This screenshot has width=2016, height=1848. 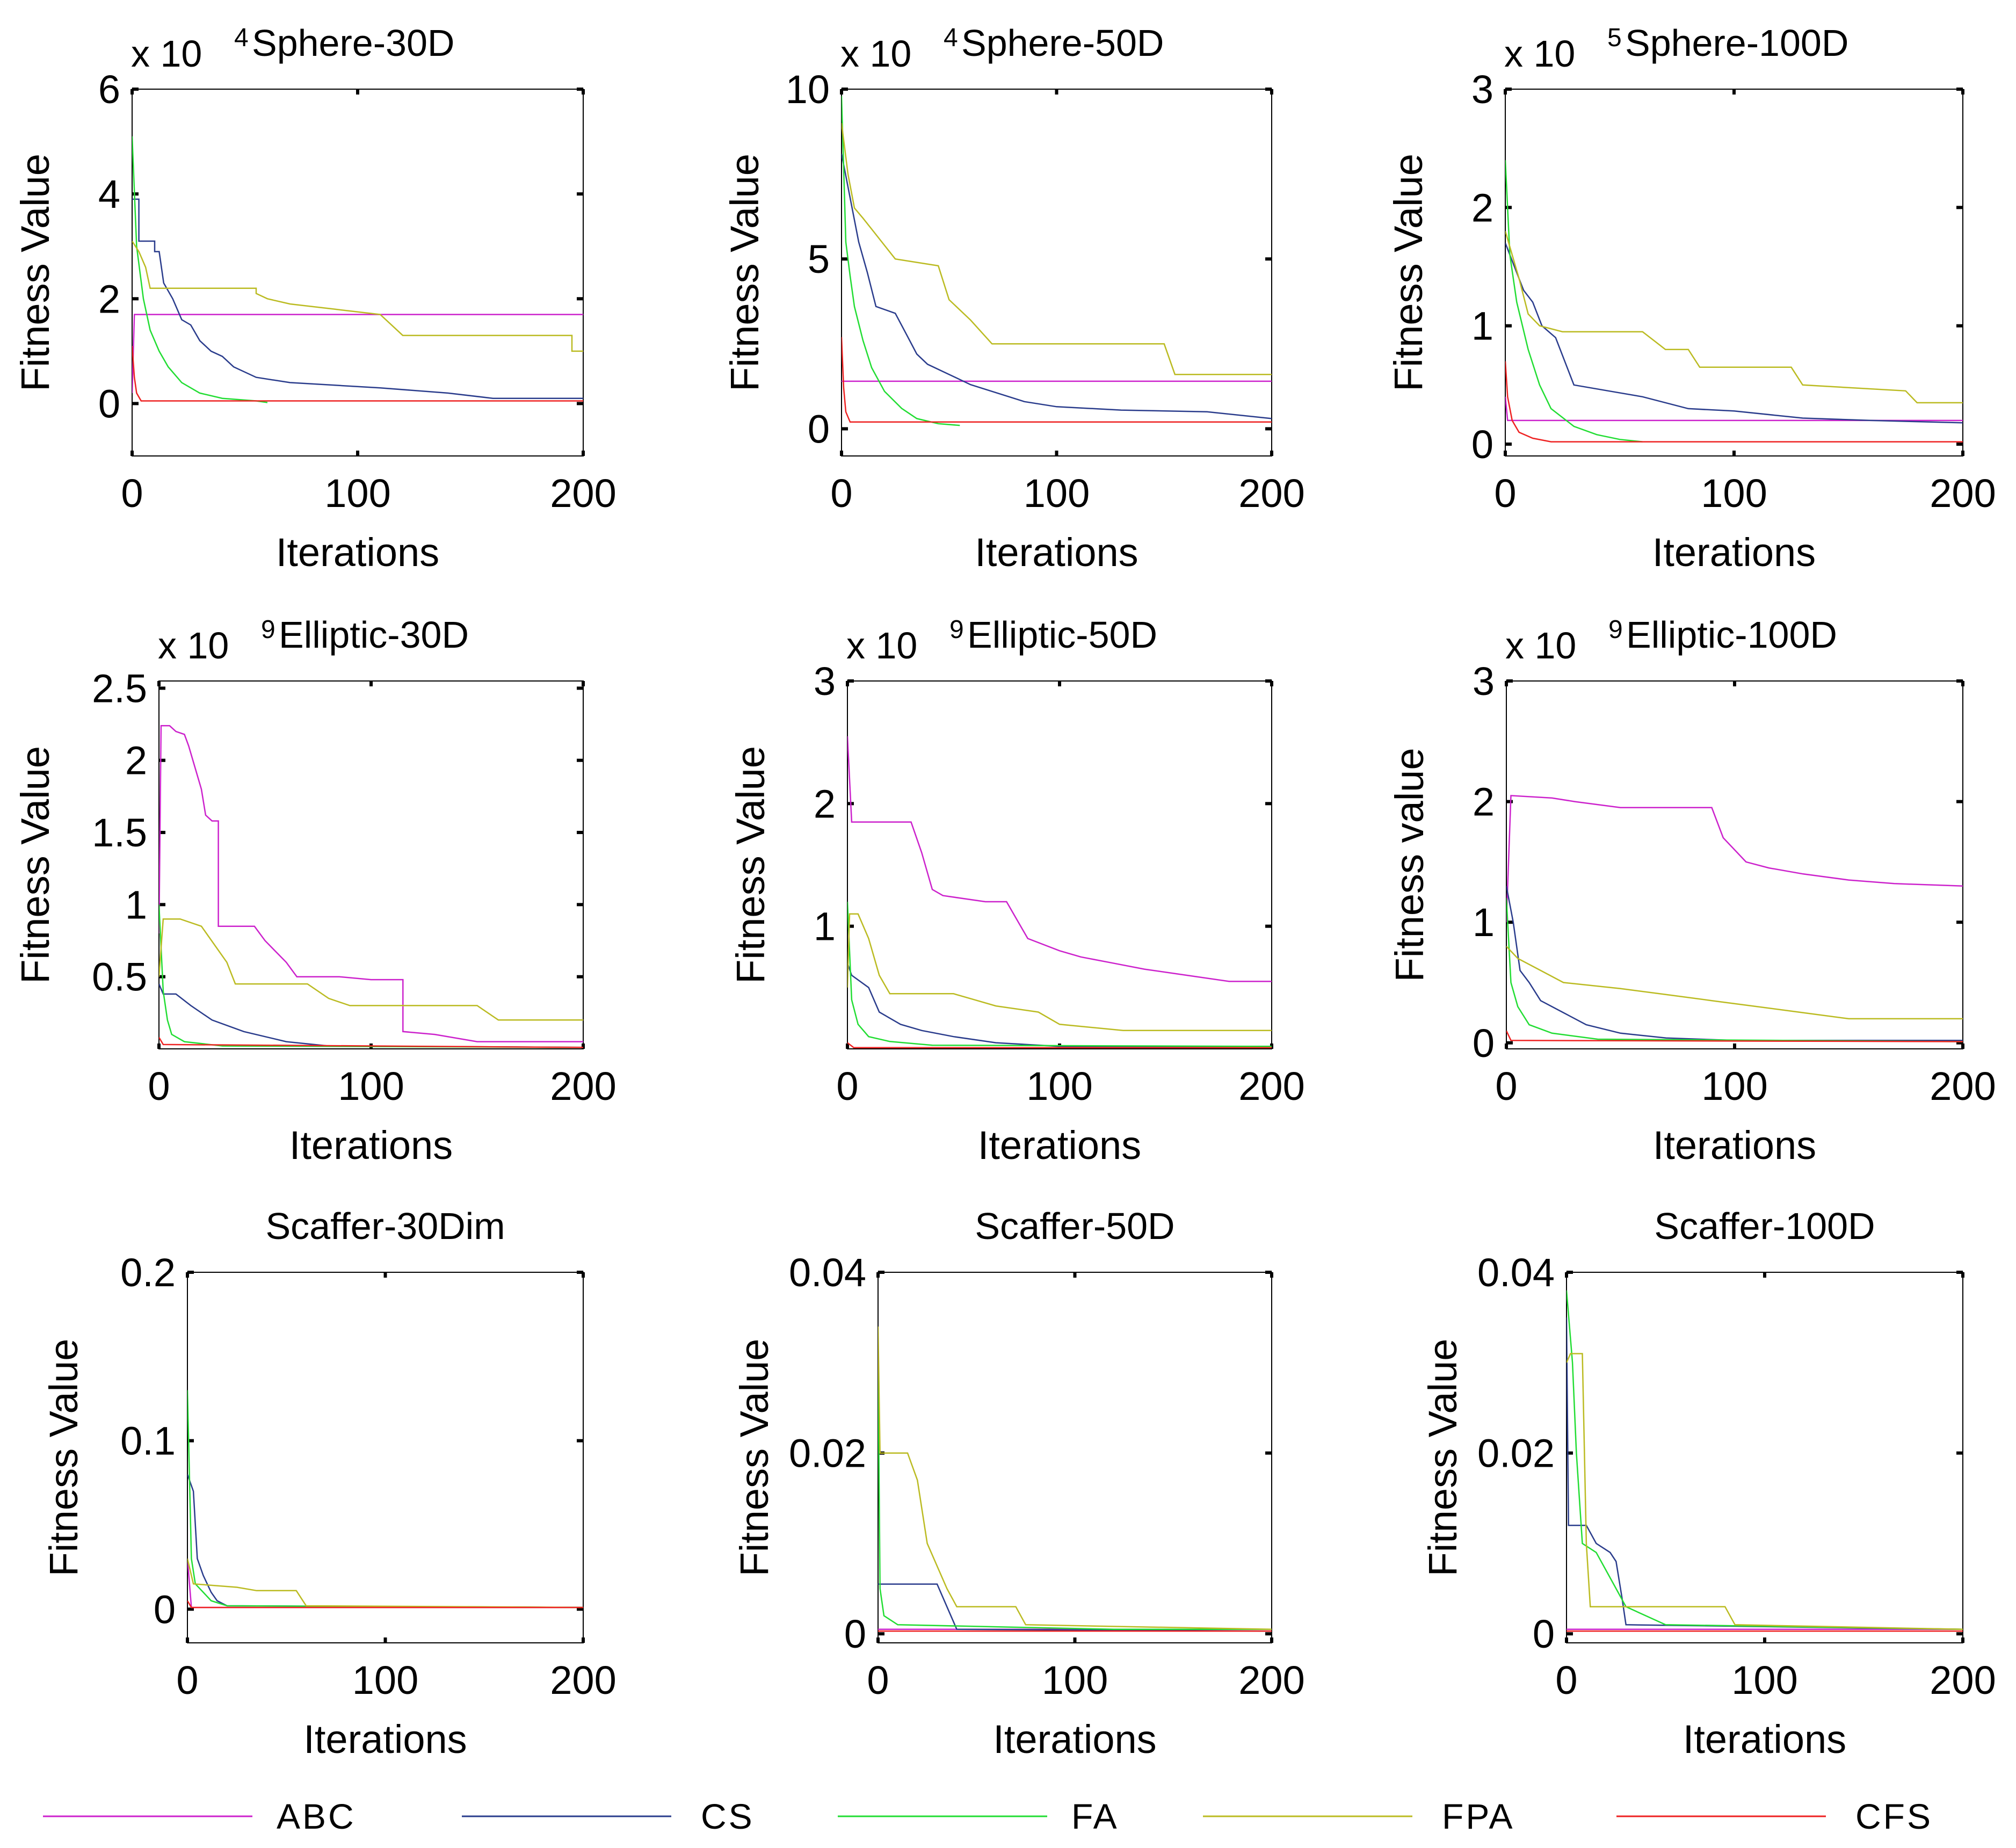 I want to click on y-tick-label: 2.5, so click(x=119, y=688).